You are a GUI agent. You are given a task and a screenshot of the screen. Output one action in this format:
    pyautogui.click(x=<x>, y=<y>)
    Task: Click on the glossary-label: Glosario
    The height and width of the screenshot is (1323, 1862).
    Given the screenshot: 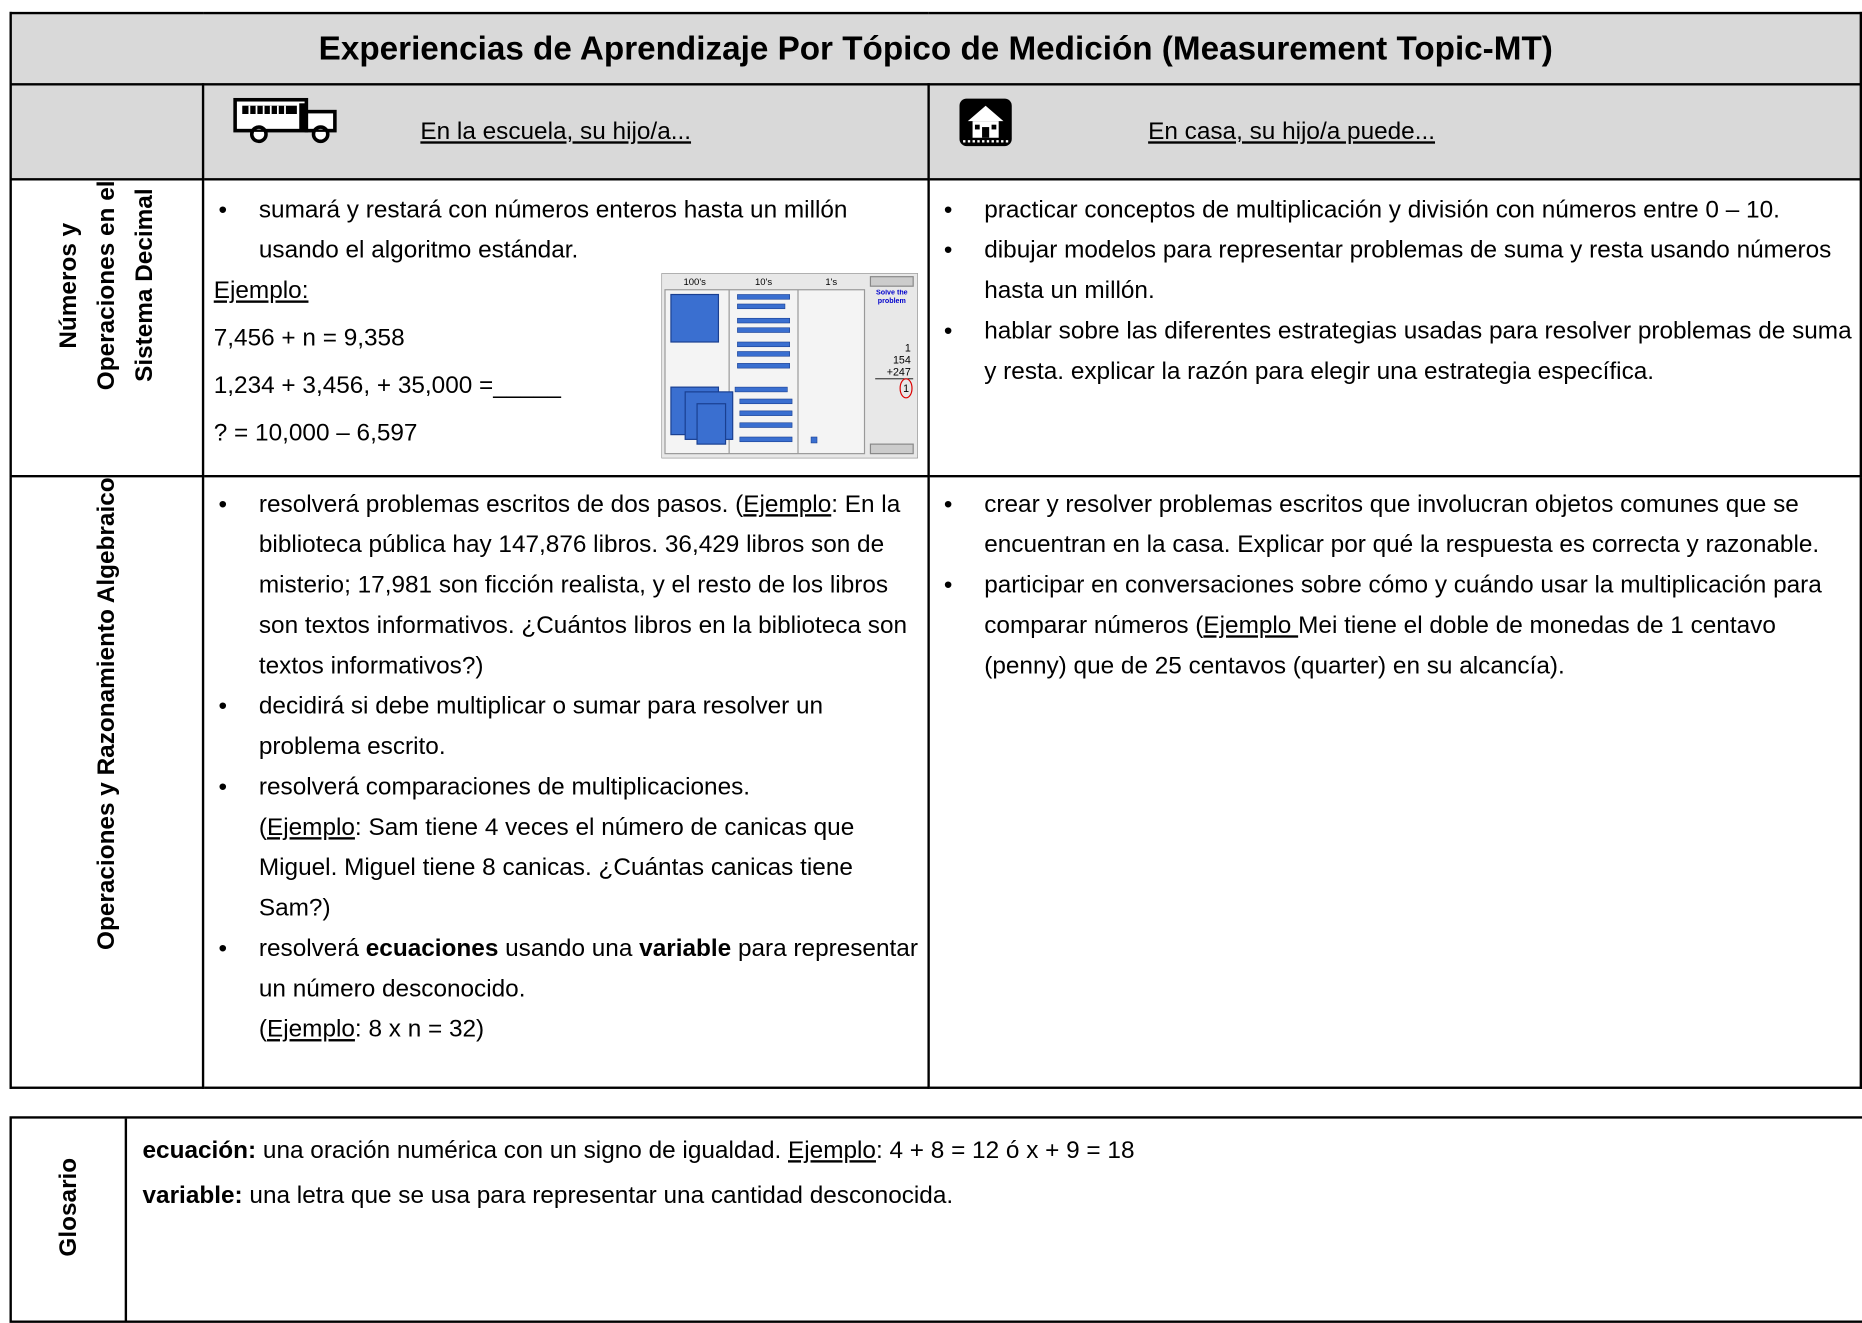 What is the action you would take?
    pyautogui.click(x=68, y=1207)
    